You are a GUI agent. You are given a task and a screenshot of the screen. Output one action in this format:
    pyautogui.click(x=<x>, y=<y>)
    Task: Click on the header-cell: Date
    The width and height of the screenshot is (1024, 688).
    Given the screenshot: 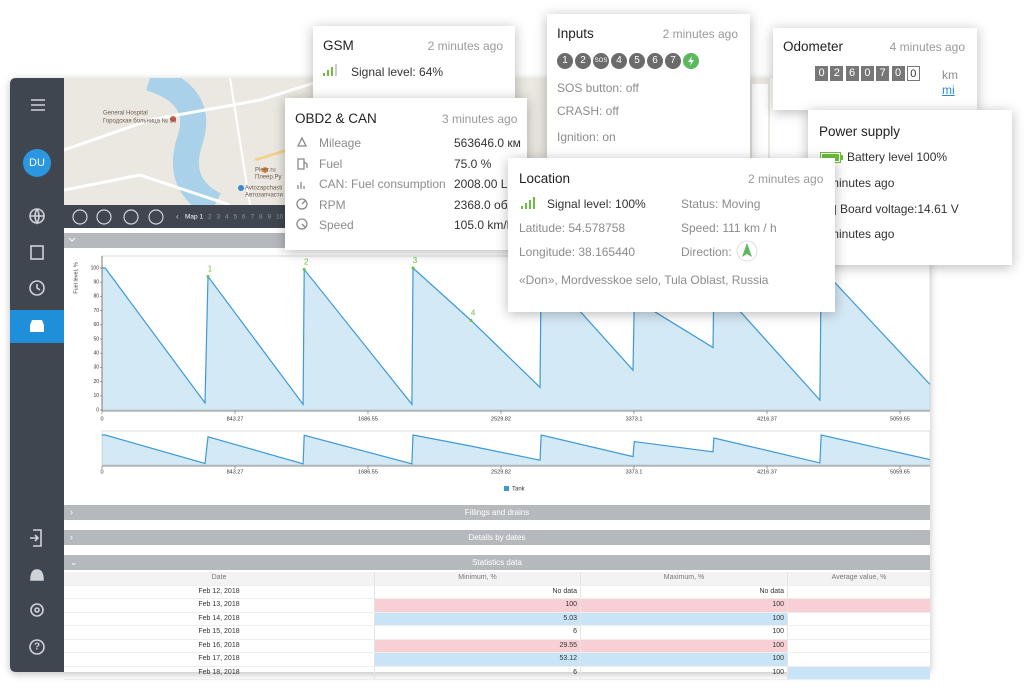 What is the action you would take?
    pyautogui.click(x=219, y=578)
    